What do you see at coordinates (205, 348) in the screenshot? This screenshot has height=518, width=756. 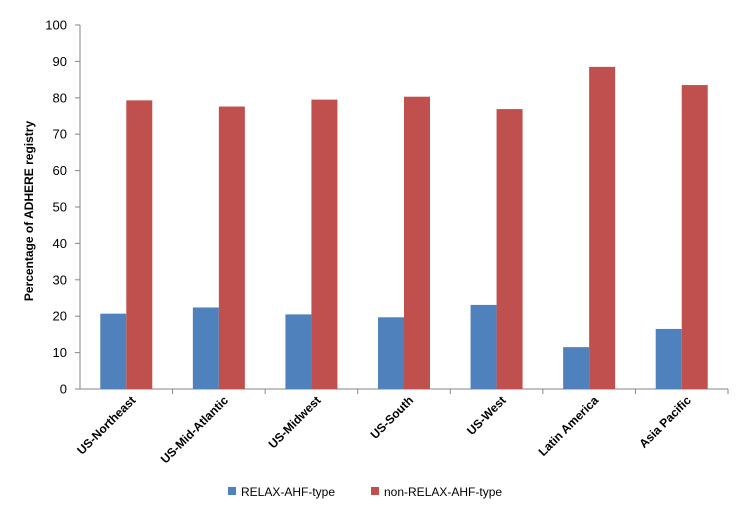 I see `bar-relax-ahf-type-us-mid-atlantic` at bounding box center [205, 348].